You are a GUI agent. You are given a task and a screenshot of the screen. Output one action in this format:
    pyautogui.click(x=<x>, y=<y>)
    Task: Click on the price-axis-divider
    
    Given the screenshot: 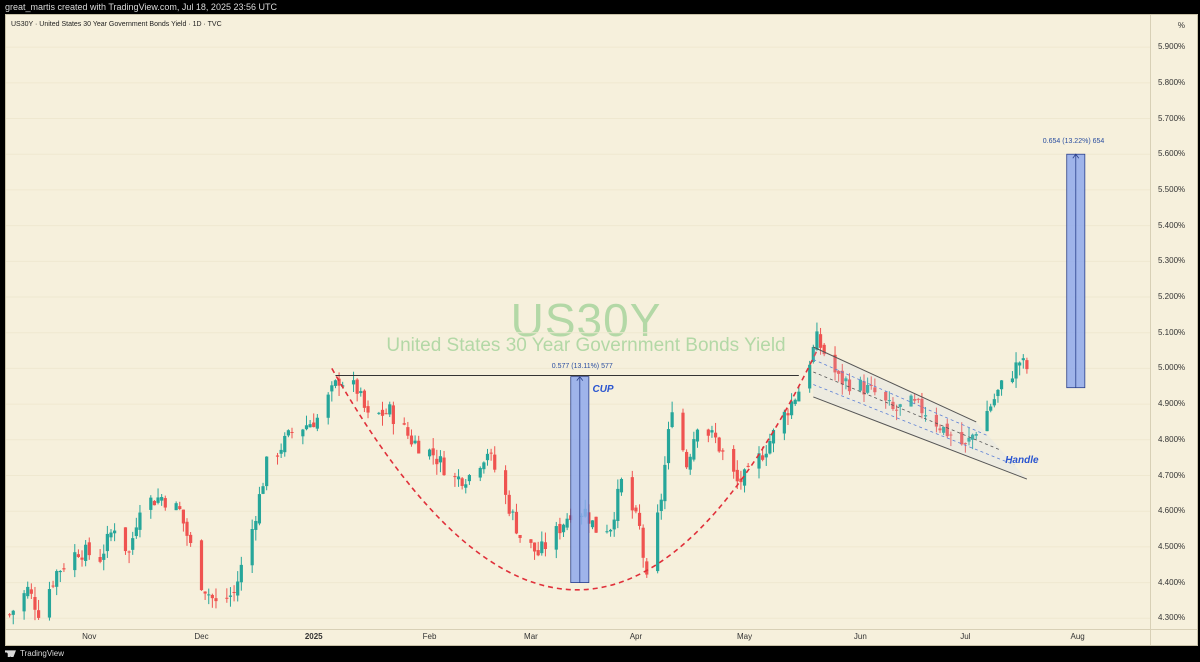 What is the action you would take?
    pyautogui.click(x=1150, y=330)
    